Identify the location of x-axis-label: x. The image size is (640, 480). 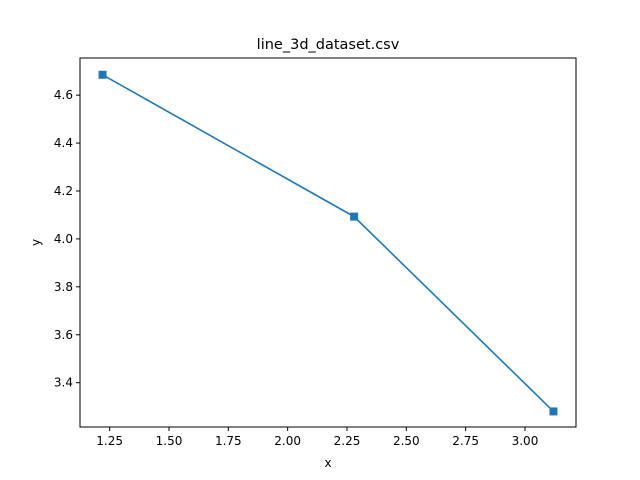
(327, 463).